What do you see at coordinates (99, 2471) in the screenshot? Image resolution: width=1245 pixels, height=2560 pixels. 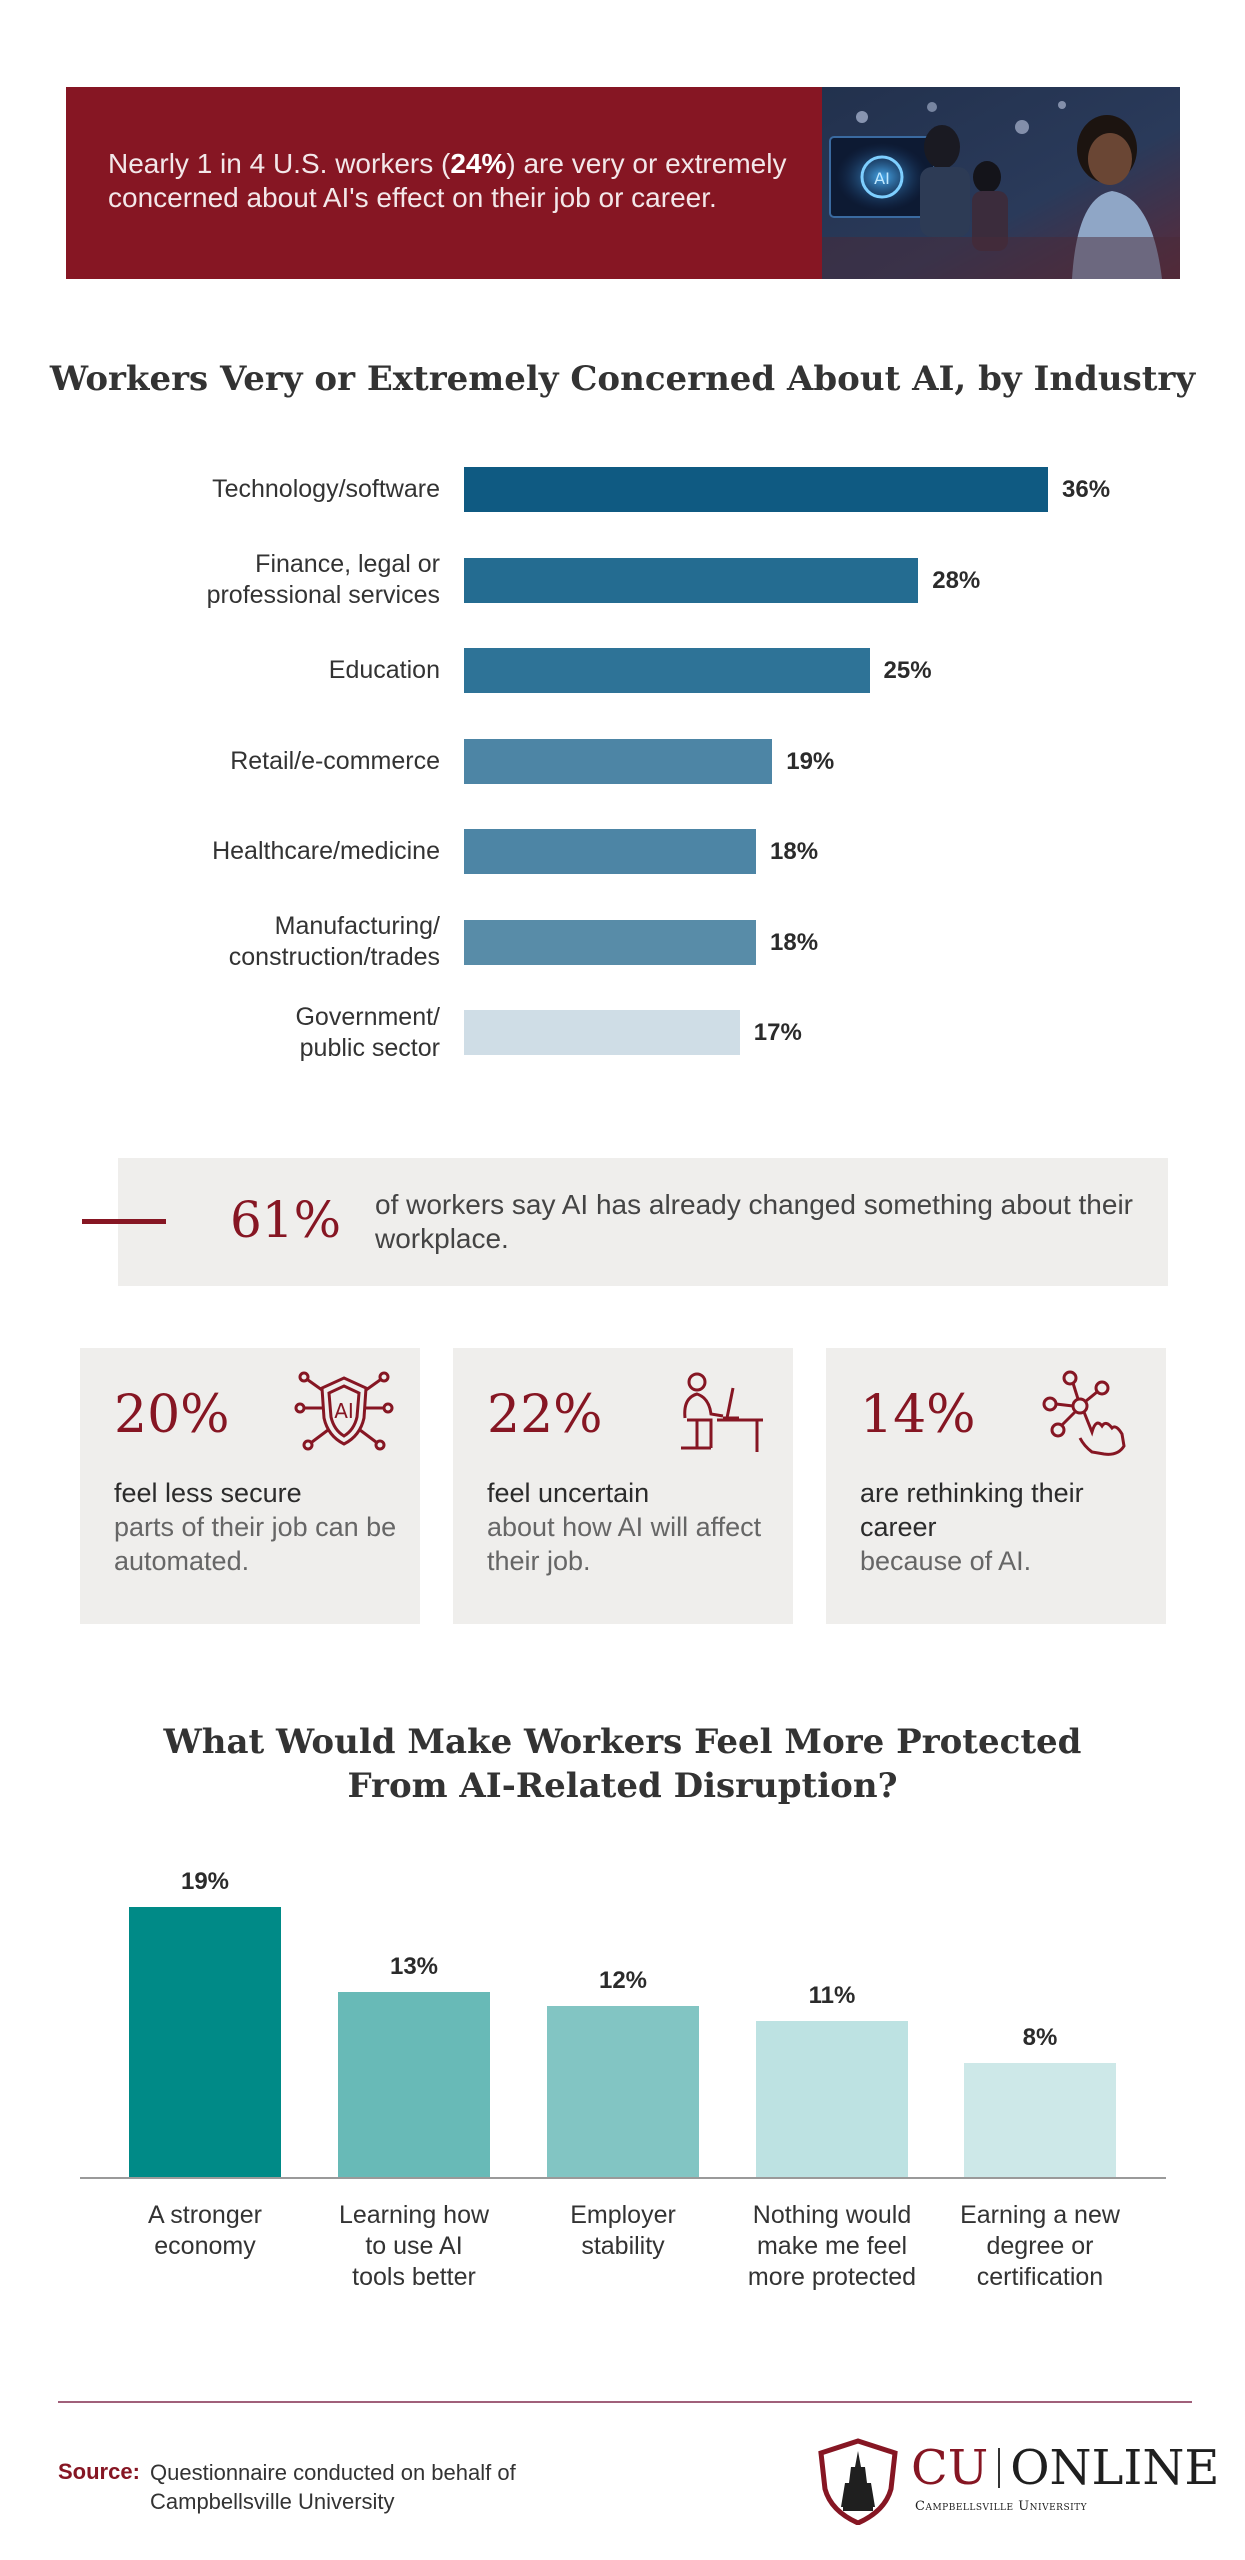 I see `source-label: Source:` at bounding box center [99, 2471].